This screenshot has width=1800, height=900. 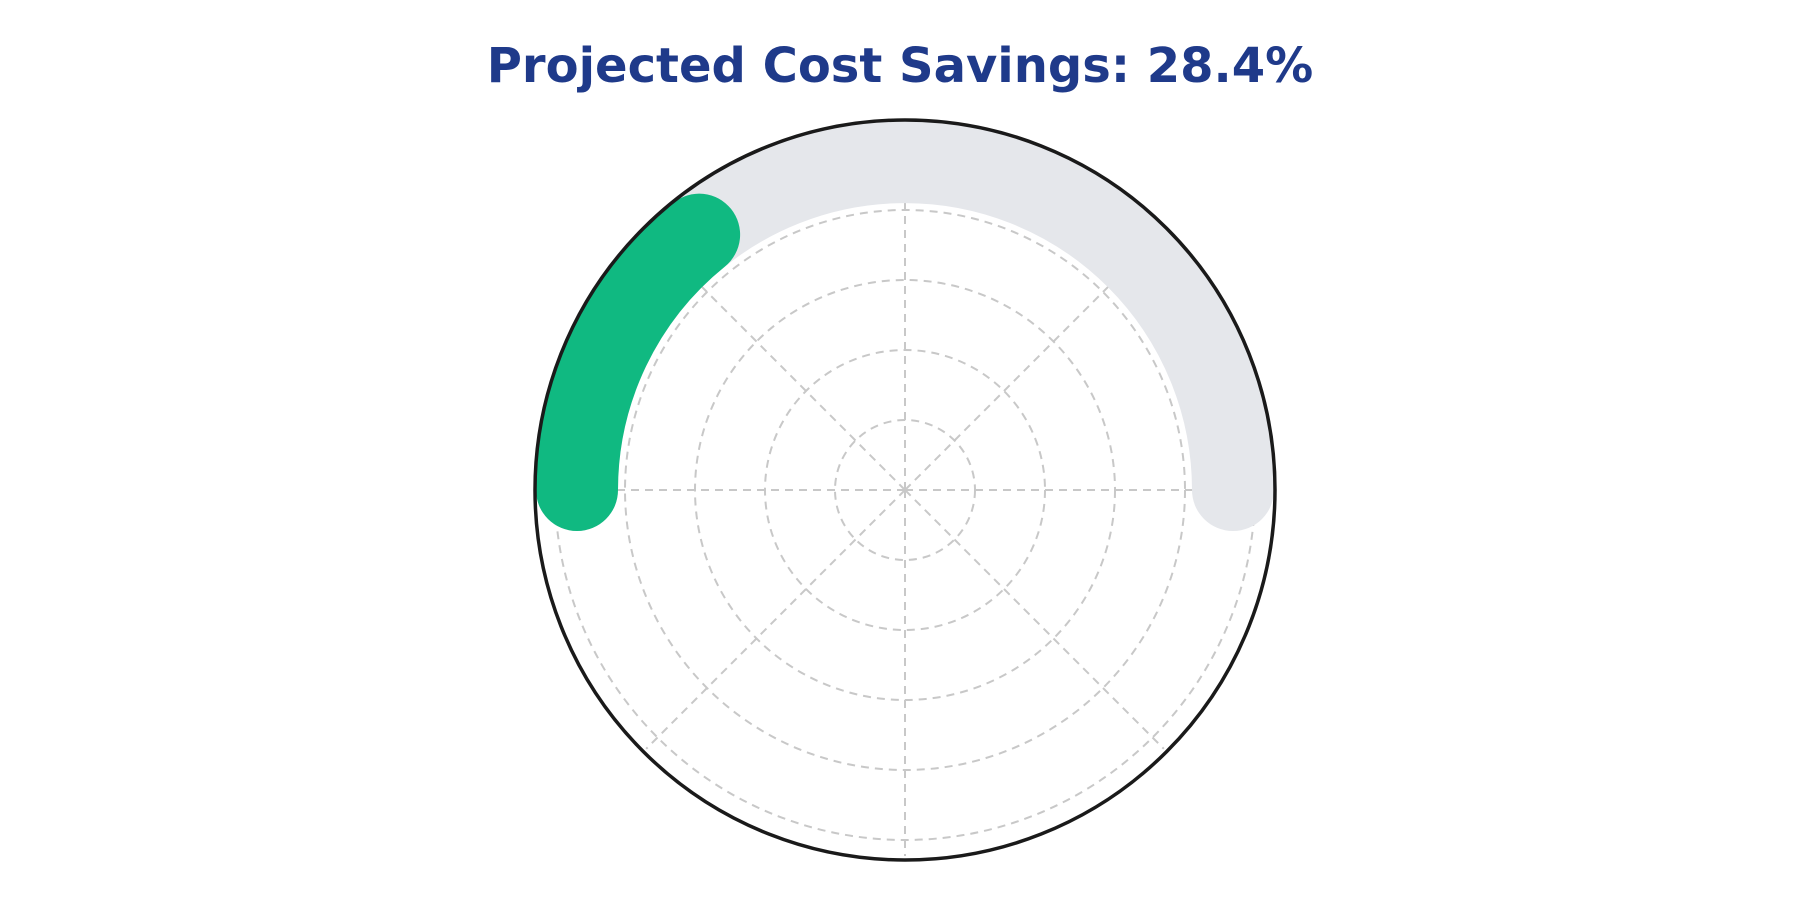 I want to click on chart-title: Projected Cost Savings: 28.4%, so click(x=900, y=66).